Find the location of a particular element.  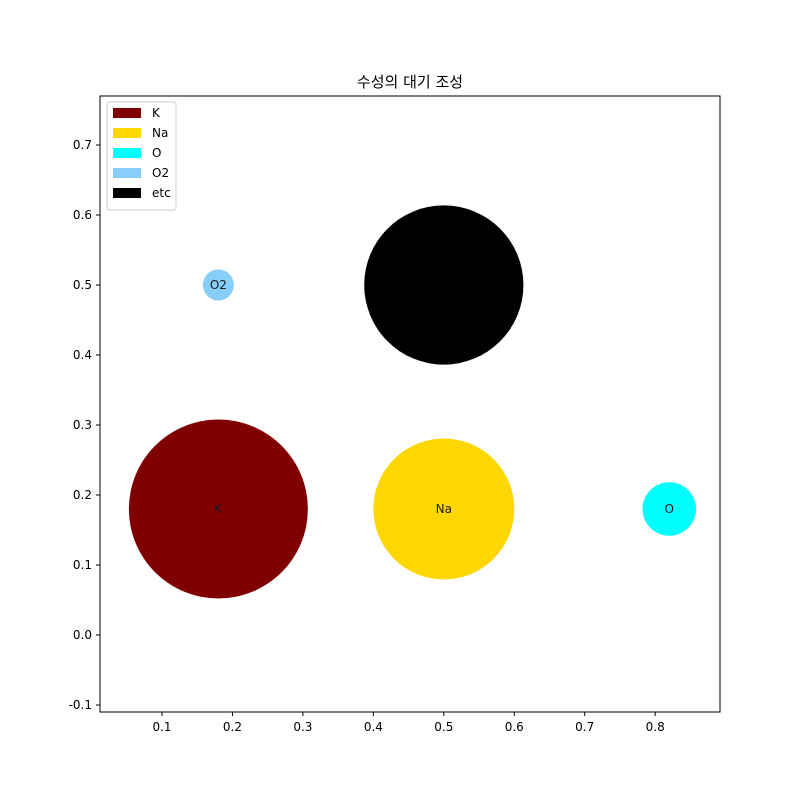

legend-swatch-Na is located at coordinates (127, 133).